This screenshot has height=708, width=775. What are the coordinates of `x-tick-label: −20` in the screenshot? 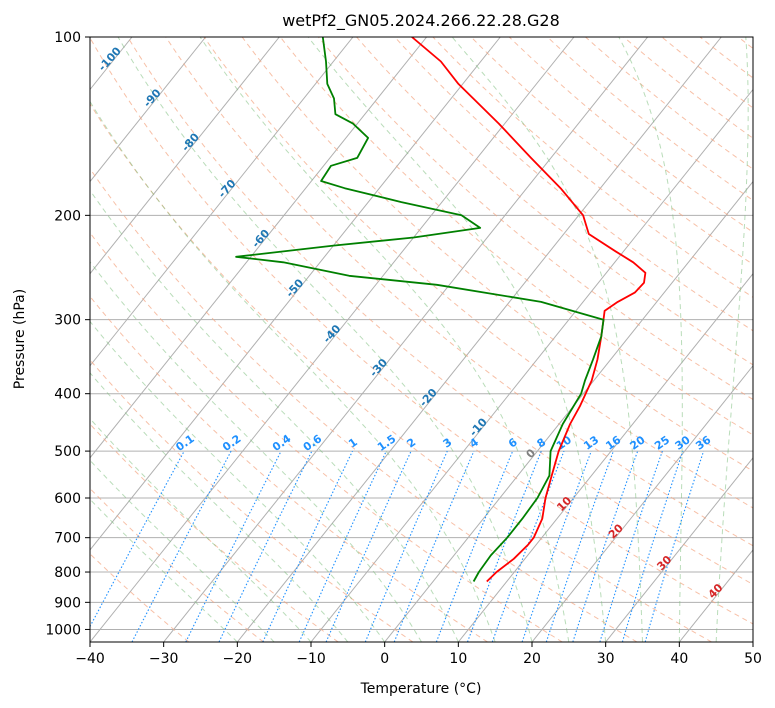 It's located at (238, 659).